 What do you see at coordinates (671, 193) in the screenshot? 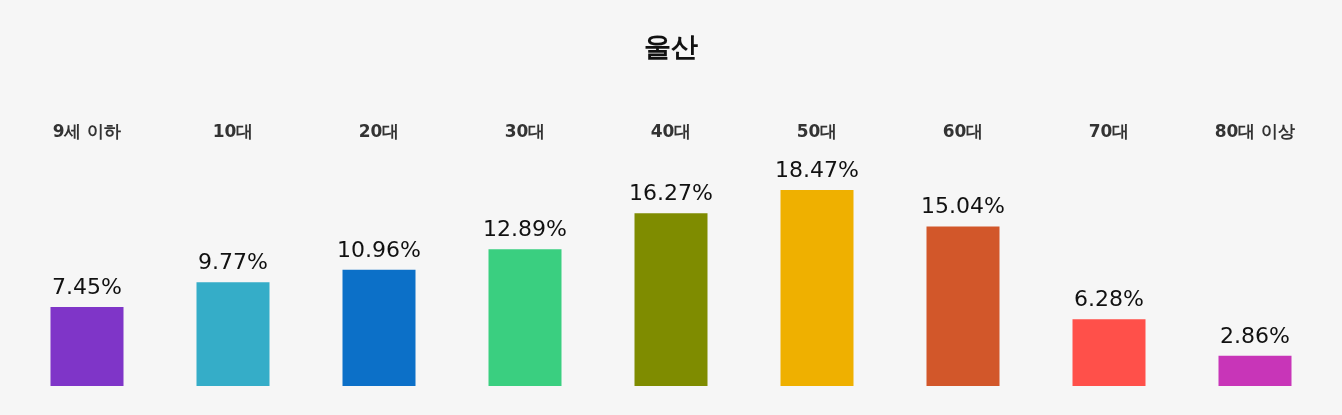
I see `data-label: 16.27%` at bounding box center [671, 193].